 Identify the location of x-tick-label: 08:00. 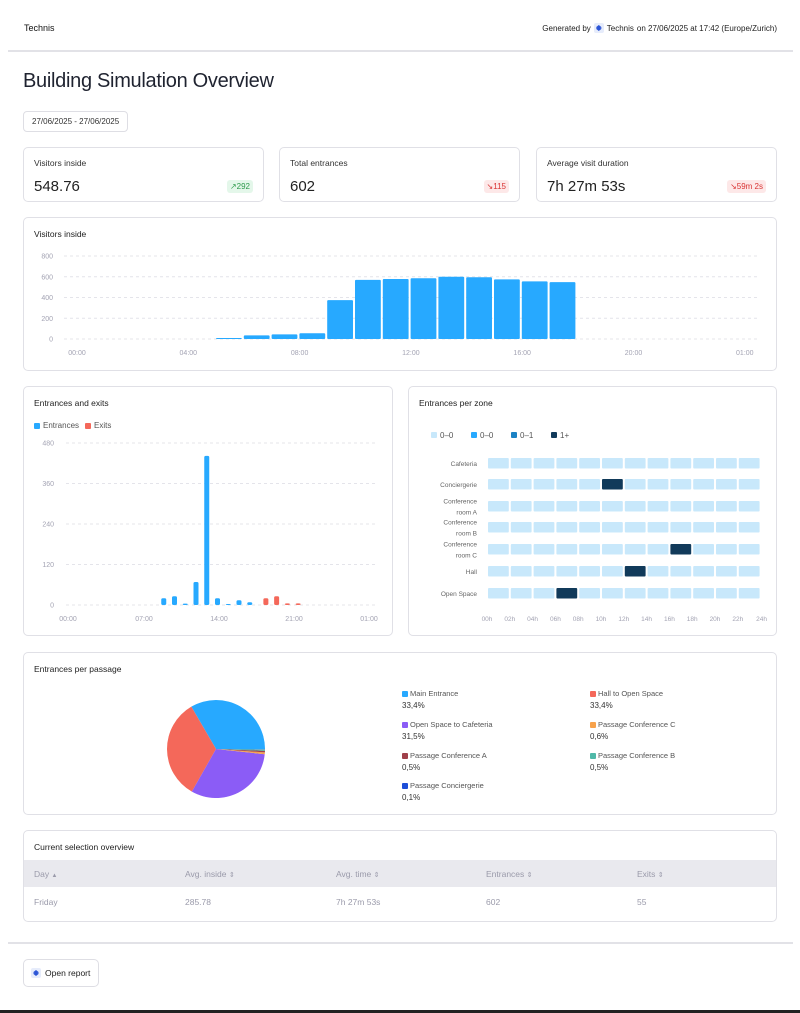
(300, 353).